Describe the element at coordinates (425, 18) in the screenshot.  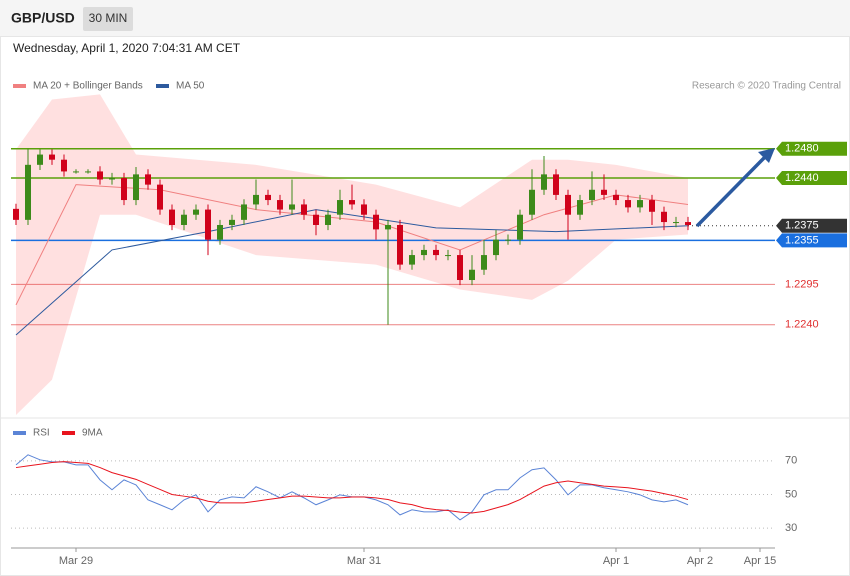
I see `header-bar` at that location.